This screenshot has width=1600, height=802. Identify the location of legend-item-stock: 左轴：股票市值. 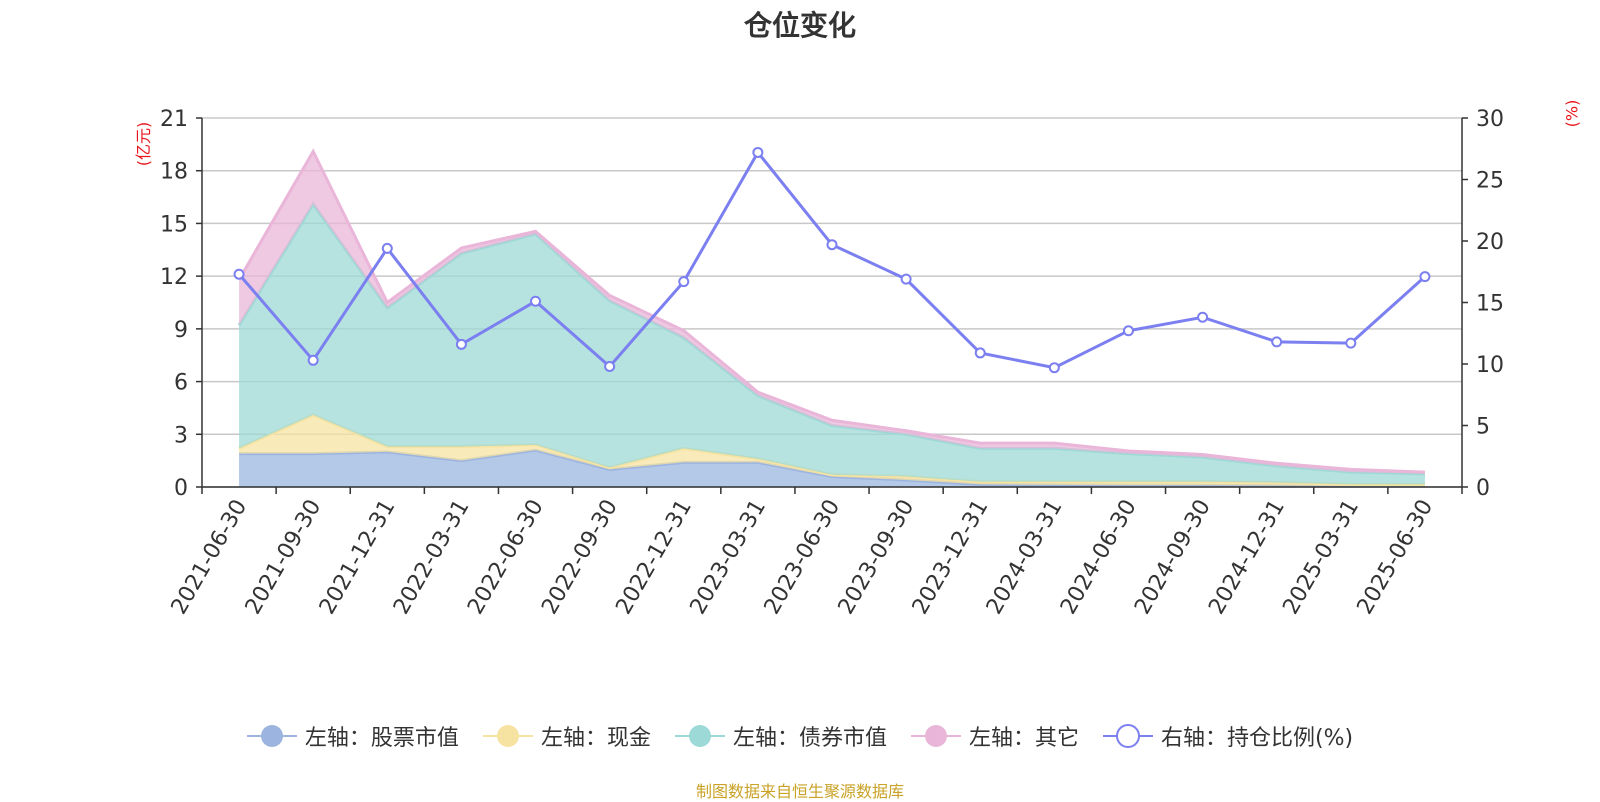
(352, 736).